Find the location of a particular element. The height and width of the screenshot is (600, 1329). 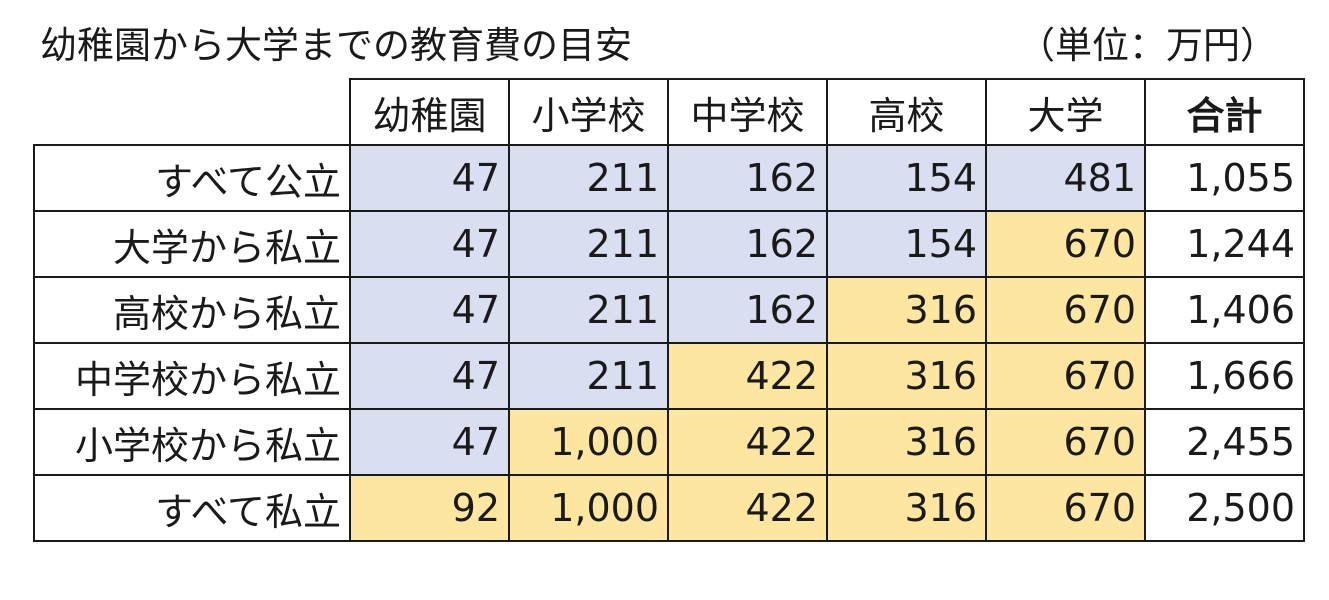

row-label: 大学から私立 is located at coordinates (192, 244).